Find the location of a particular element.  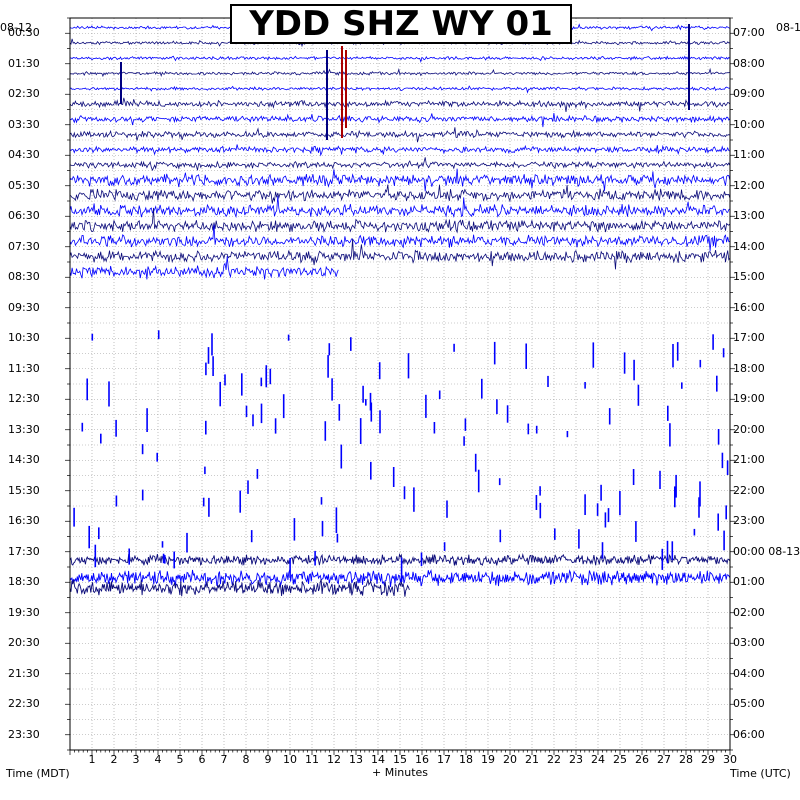

right-time-label: 00:00 08-13 is located at coordinates (766, 551).